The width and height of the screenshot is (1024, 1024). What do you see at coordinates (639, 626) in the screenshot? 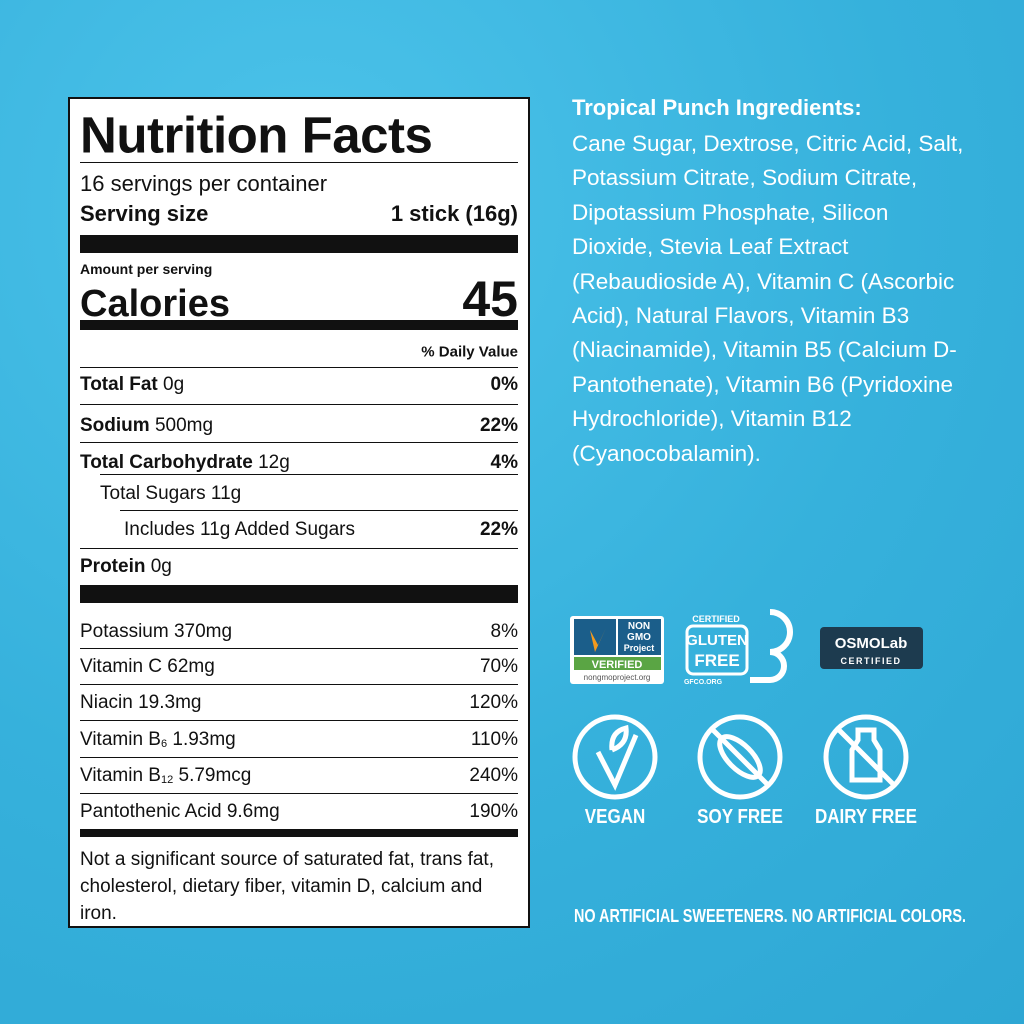
I see `badge-text: NON` at bounding box center [639, 626].